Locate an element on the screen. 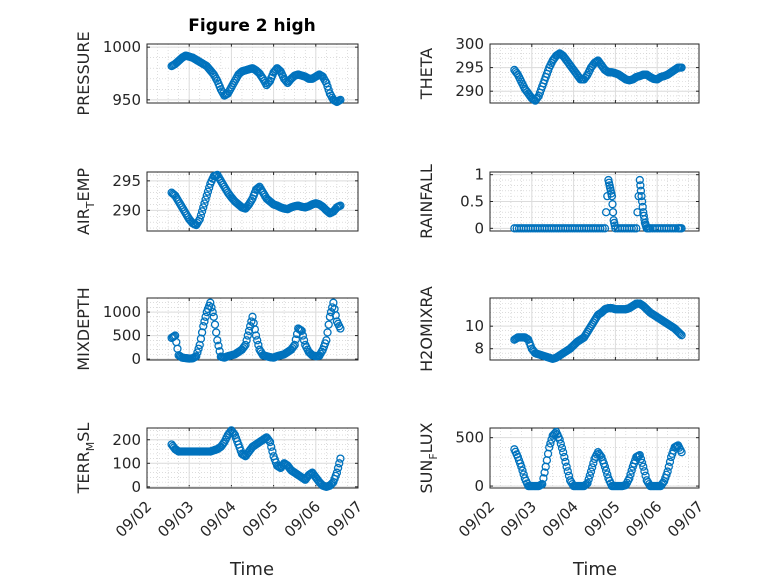  y-tick-label: 8 is located at coordinates (479, 349).